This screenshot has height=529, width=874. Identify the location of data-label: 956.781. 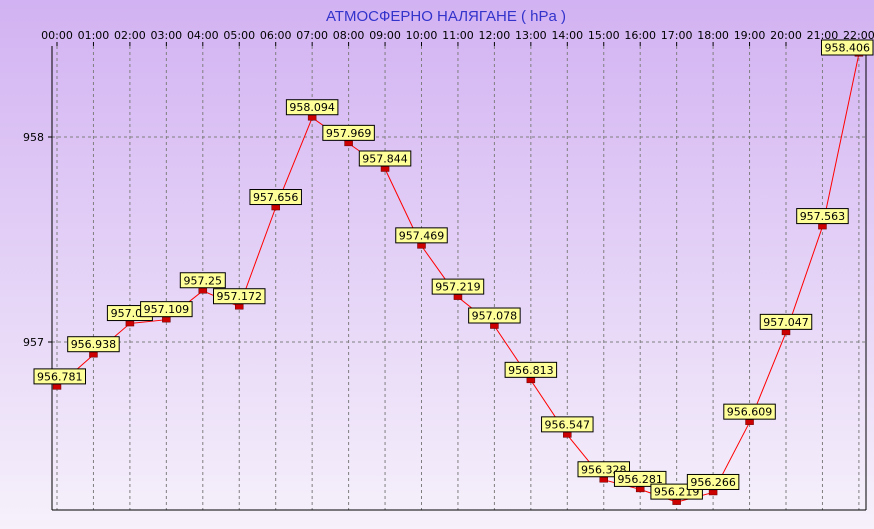
(60, 376).